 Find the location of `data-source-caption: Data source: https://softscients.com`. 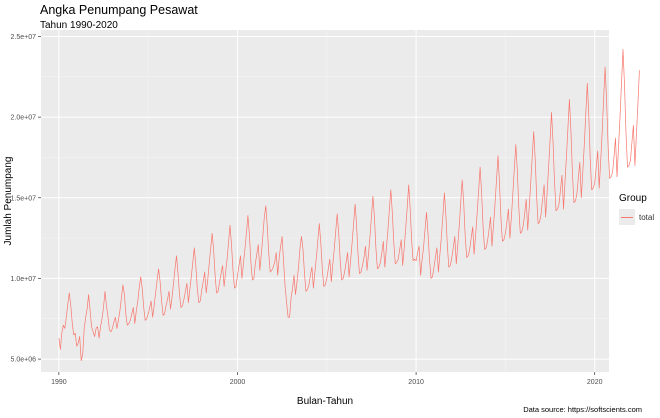

data-source-caption: Data source: https://softscients.com is located at coordinates (582, 409).